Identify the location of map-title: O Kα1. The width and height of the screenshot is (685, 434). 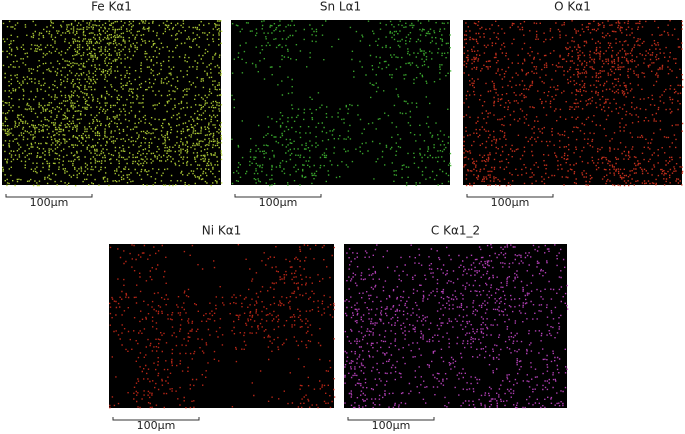
(572, 7).